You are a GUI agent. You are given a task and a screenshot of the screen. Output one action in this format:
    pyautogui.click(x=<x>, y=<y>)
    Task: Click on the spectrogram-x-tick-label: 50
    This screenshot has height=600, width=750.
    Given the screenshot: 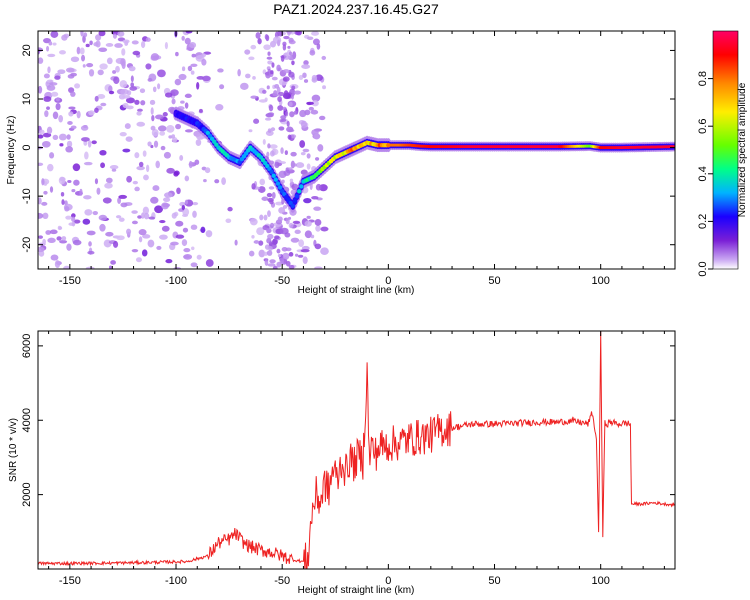 What is the action you would take?
    pyautogui.click(x=494, y=281)
    